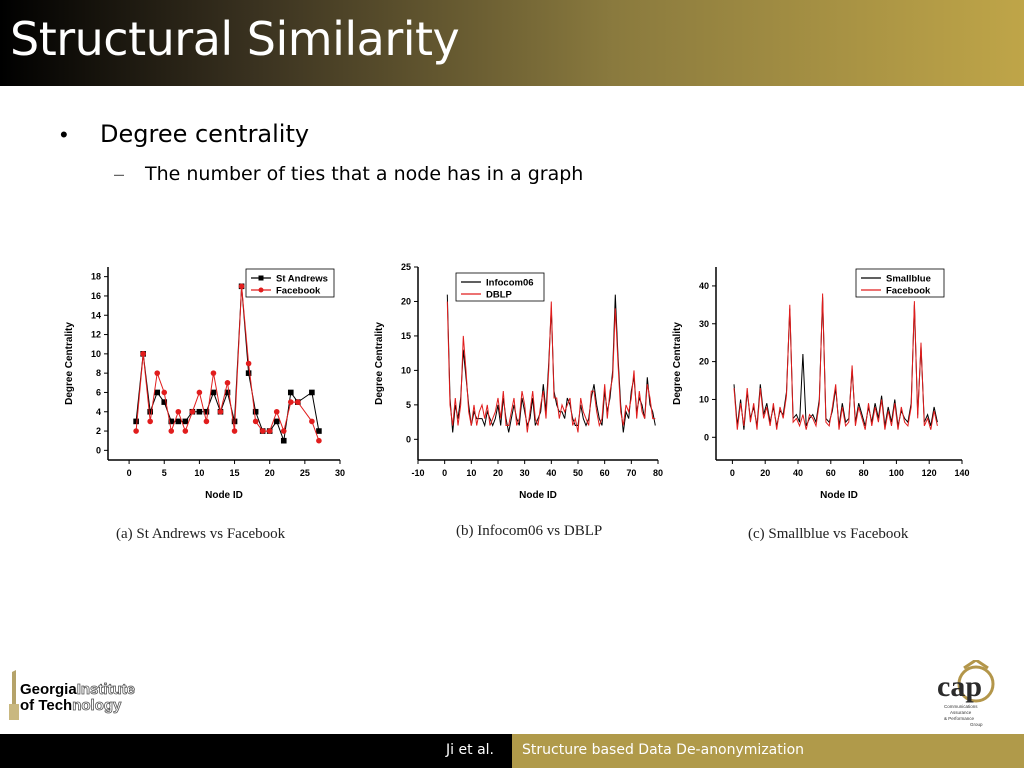 This screenshot has width=1024, height=768. What do you see at coordinates (77, 689) in the screenshot?
I see `svg-text: GeorgiaInstitute` at bounding box center [77, 689].